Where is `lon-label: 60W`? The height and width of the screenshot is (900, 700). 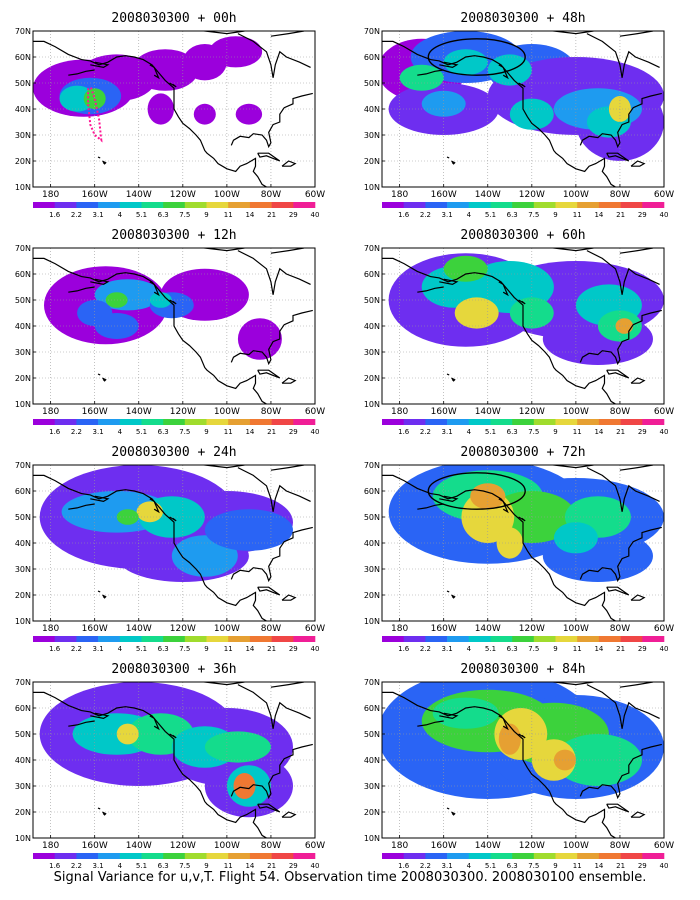
lon-label: 60W is located at coordinates (315, 846).